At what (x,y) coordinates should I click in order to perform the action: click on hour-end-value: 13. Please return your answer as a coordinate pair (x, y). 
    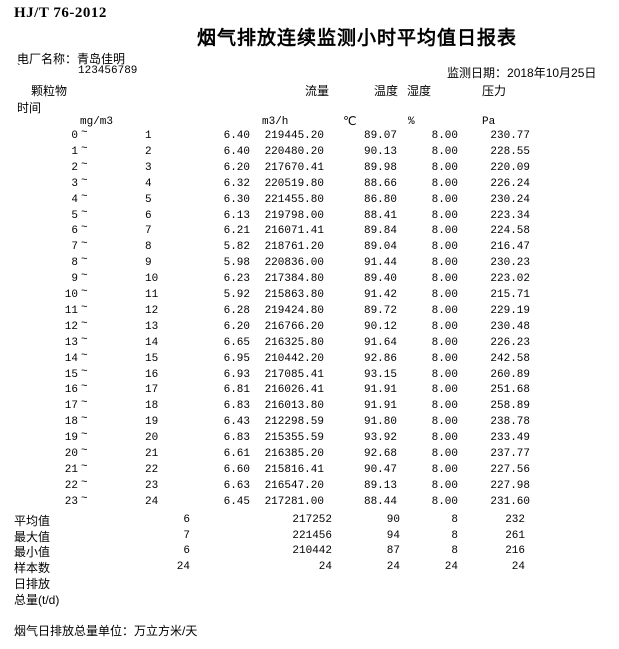
    Looking at the image, I should click on (152, 326).